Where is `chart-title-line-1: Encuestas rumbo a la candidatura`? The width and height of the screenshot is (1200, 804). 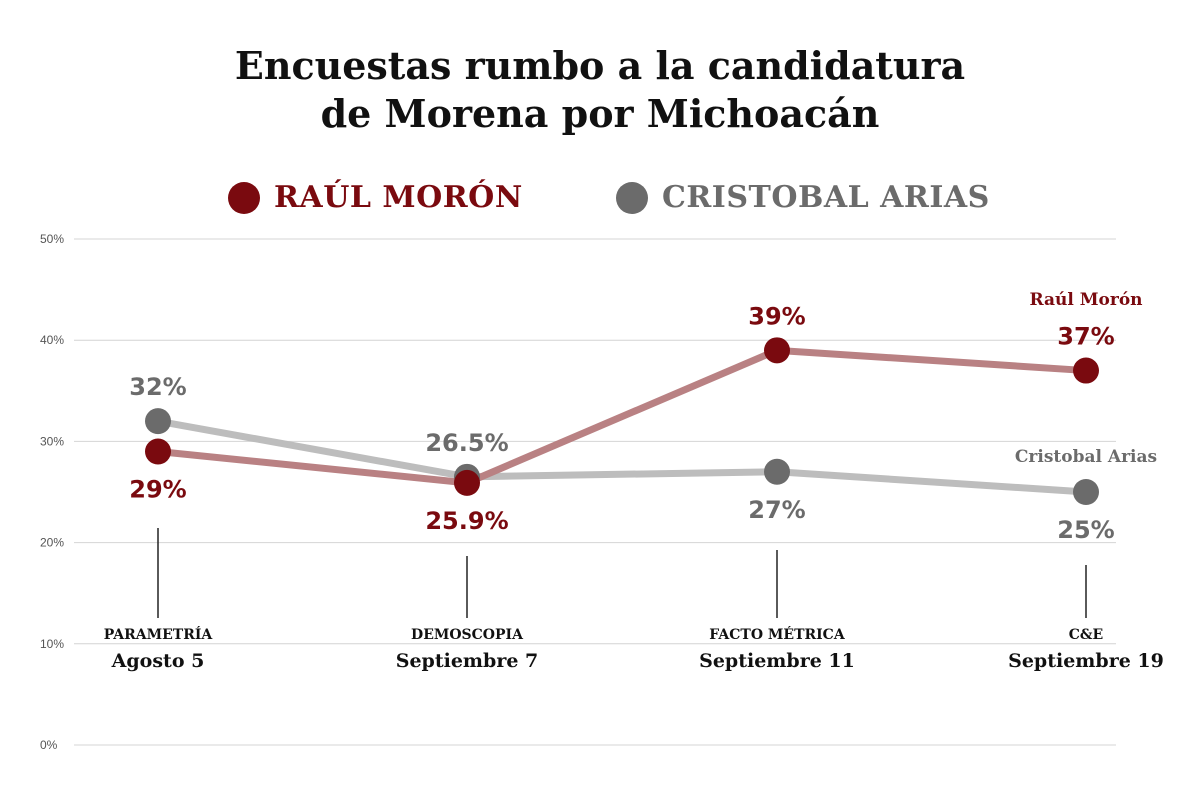
chart-title-line-1: Encuestas rumbo a la candidatura is located at coordinates (600, 65).